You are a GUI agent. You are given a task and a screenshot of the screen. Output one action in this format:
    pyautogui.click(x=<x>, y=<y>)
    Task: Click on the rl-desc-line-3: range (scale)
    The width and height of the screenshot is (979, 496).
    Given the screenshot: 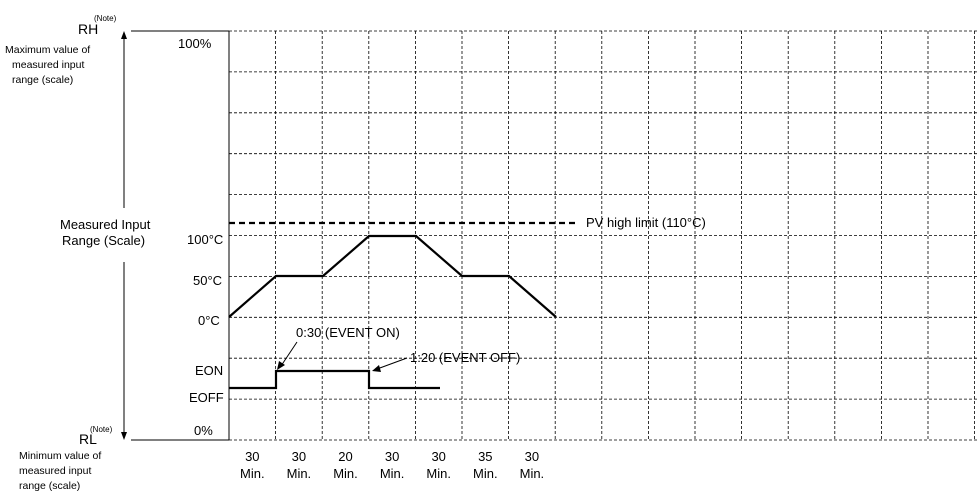 What is the action you would take?
    pyautogui.click(x=49, y=486)
    